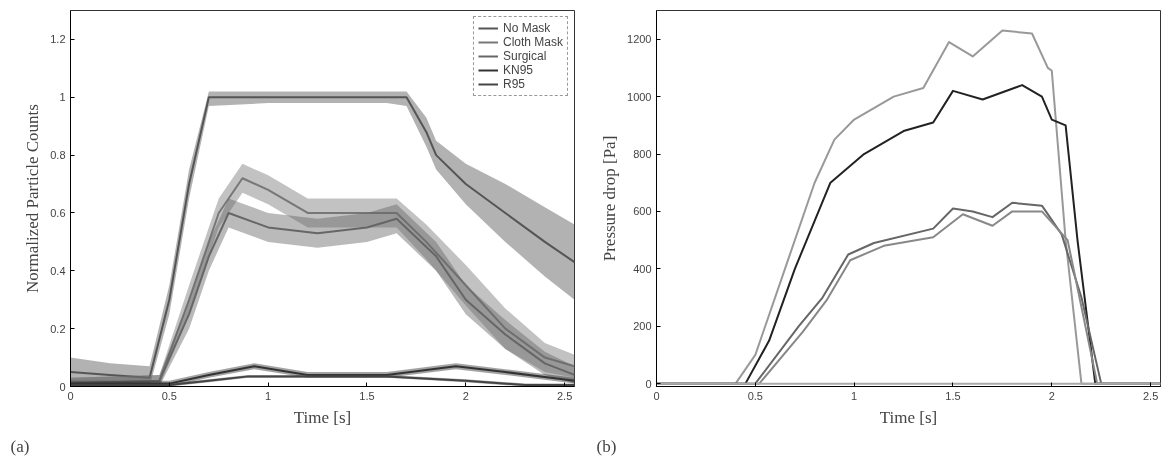  What do you see at coordinates (58, 270) in the screenshot?
I see `y-tick-label: 0.4` at bounding box center [58, 270].